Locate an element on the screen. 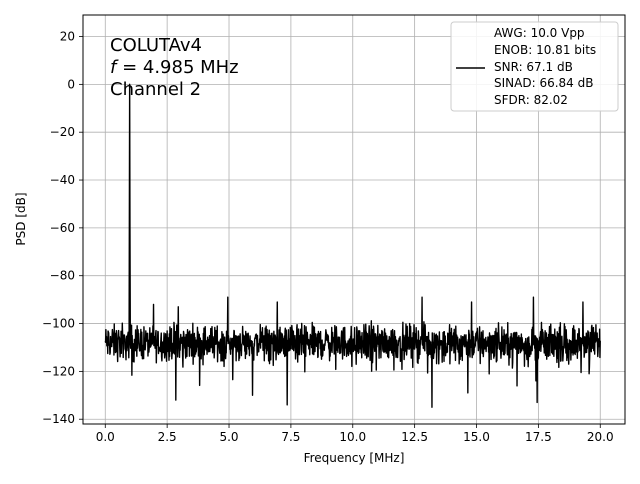 Image resolution: width=640 pixels, height=484 pixels. annotation-frequency-symbol: f is located at coordinates (114, 67).